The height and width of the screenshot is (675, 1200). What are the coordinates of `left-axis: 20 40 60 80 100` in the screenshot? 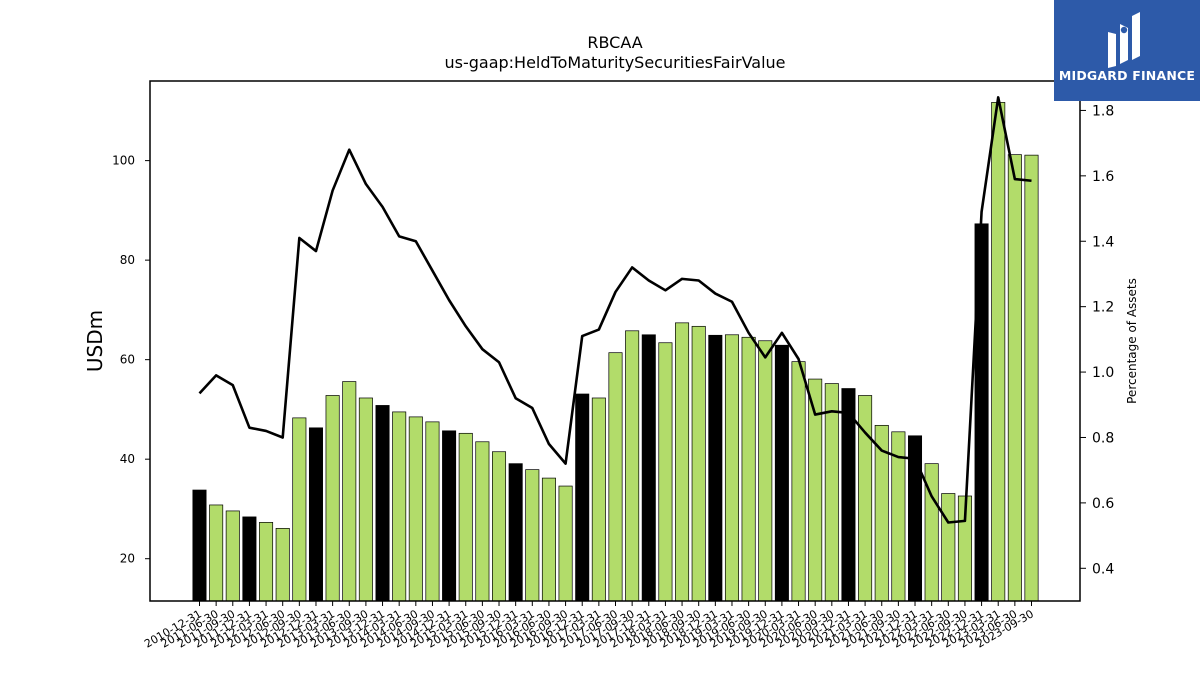 It's located at (131, 360).